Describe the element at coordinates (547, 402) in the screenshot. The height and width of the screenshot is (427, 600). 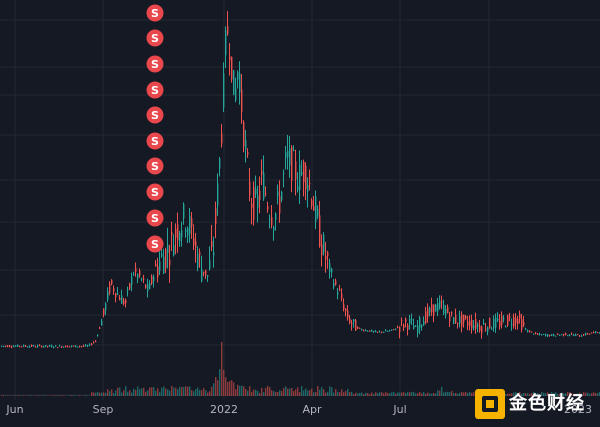
I see `logo-text: 金色财经` at that location.